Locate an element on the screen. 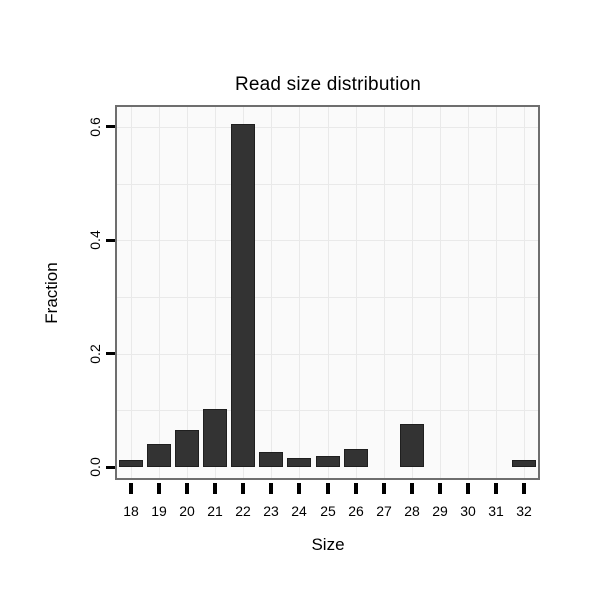 This screenshot has height=600, width=600. y-tick-label: 0.0 is located at coordinates (95, 467).